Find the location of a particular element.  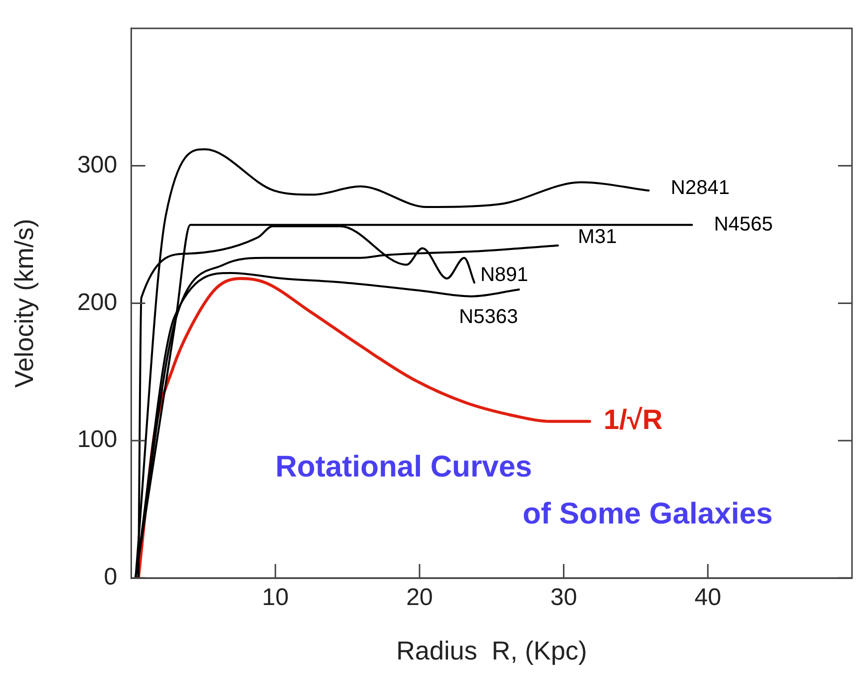

y-tick-label: 0 is located at coordinates (111, 577).